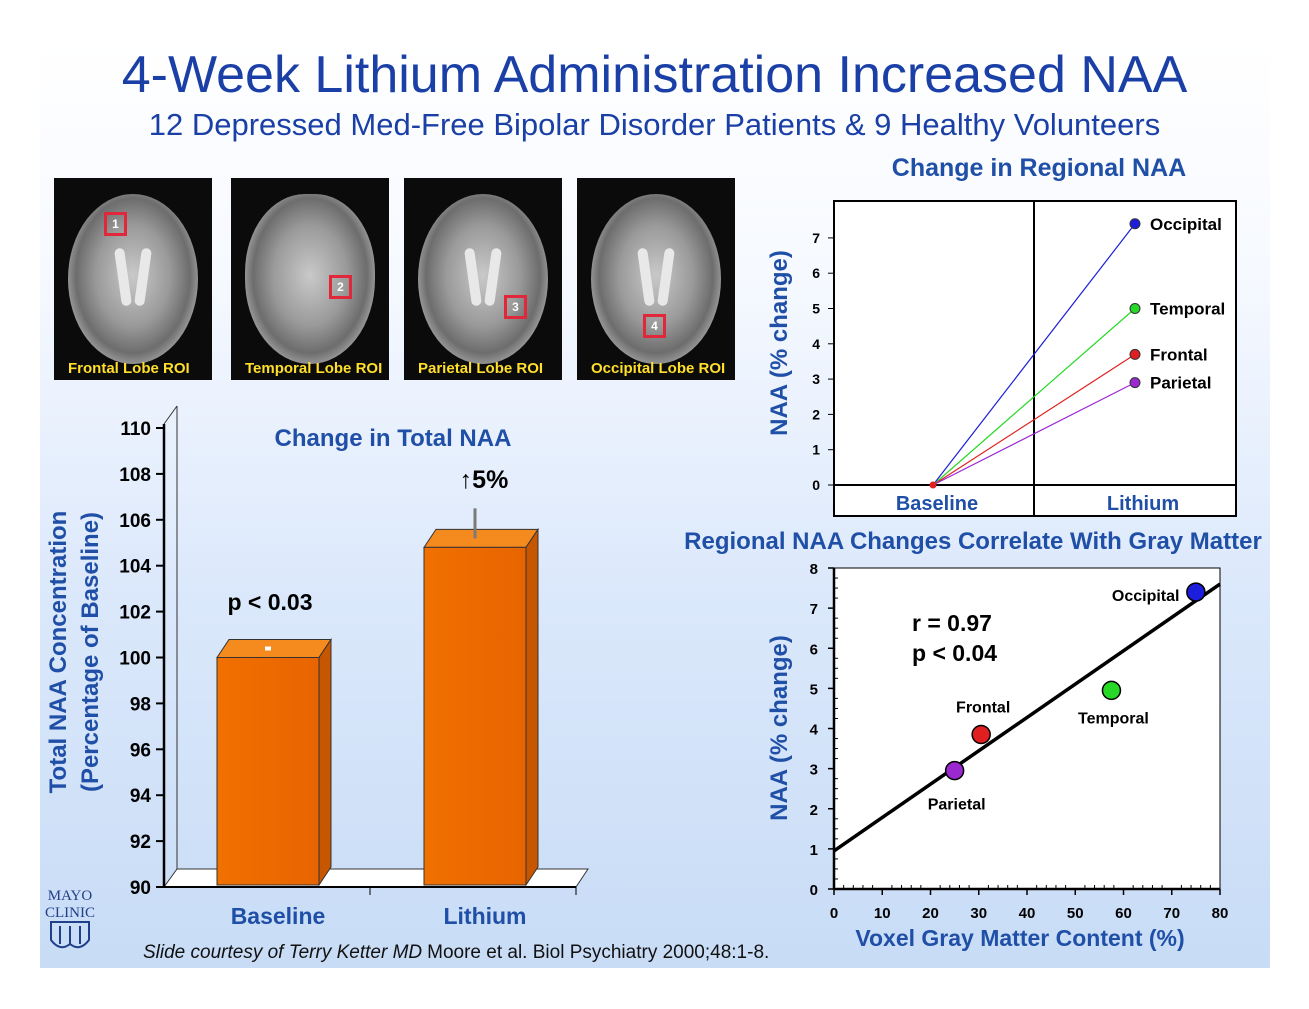 This screenshot has height=1009, width=1309. What do you see at coordinates (310, 279) in the screenshot?
I see `brain-image-temporal: 2 Temporal Lobe ROI` at bounding box center [310, 279].